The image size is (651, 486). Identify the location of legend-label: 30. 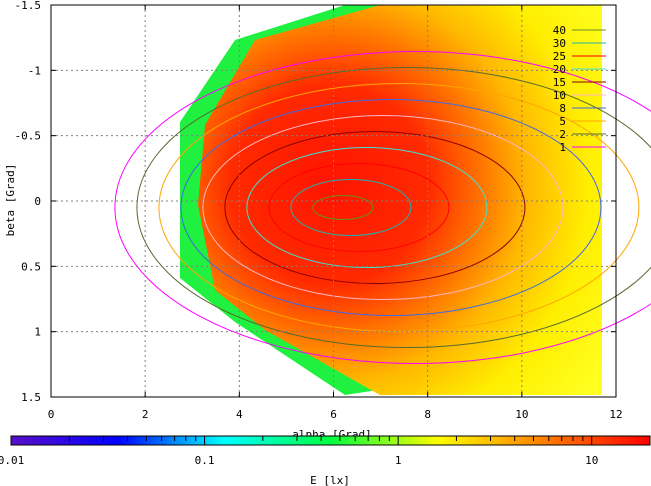
(559, 43).